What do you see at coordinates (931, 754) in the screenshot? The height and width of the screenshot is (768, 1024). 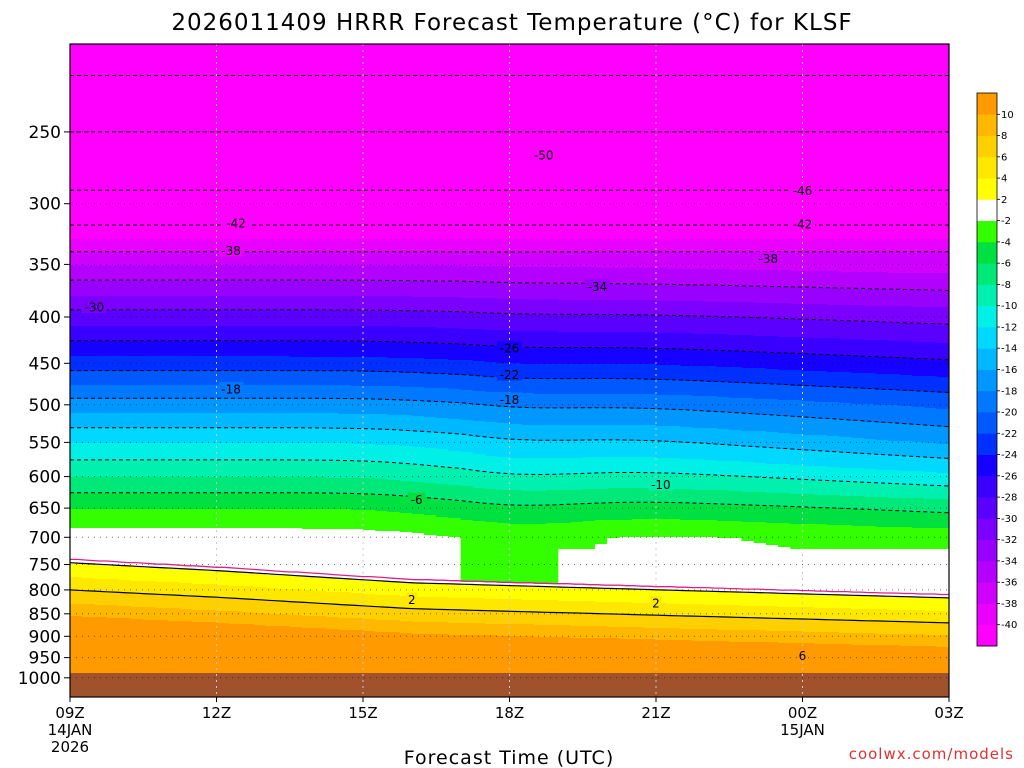 I see `credit-link: coolwx.com/models` at bounding box center [931, 754].